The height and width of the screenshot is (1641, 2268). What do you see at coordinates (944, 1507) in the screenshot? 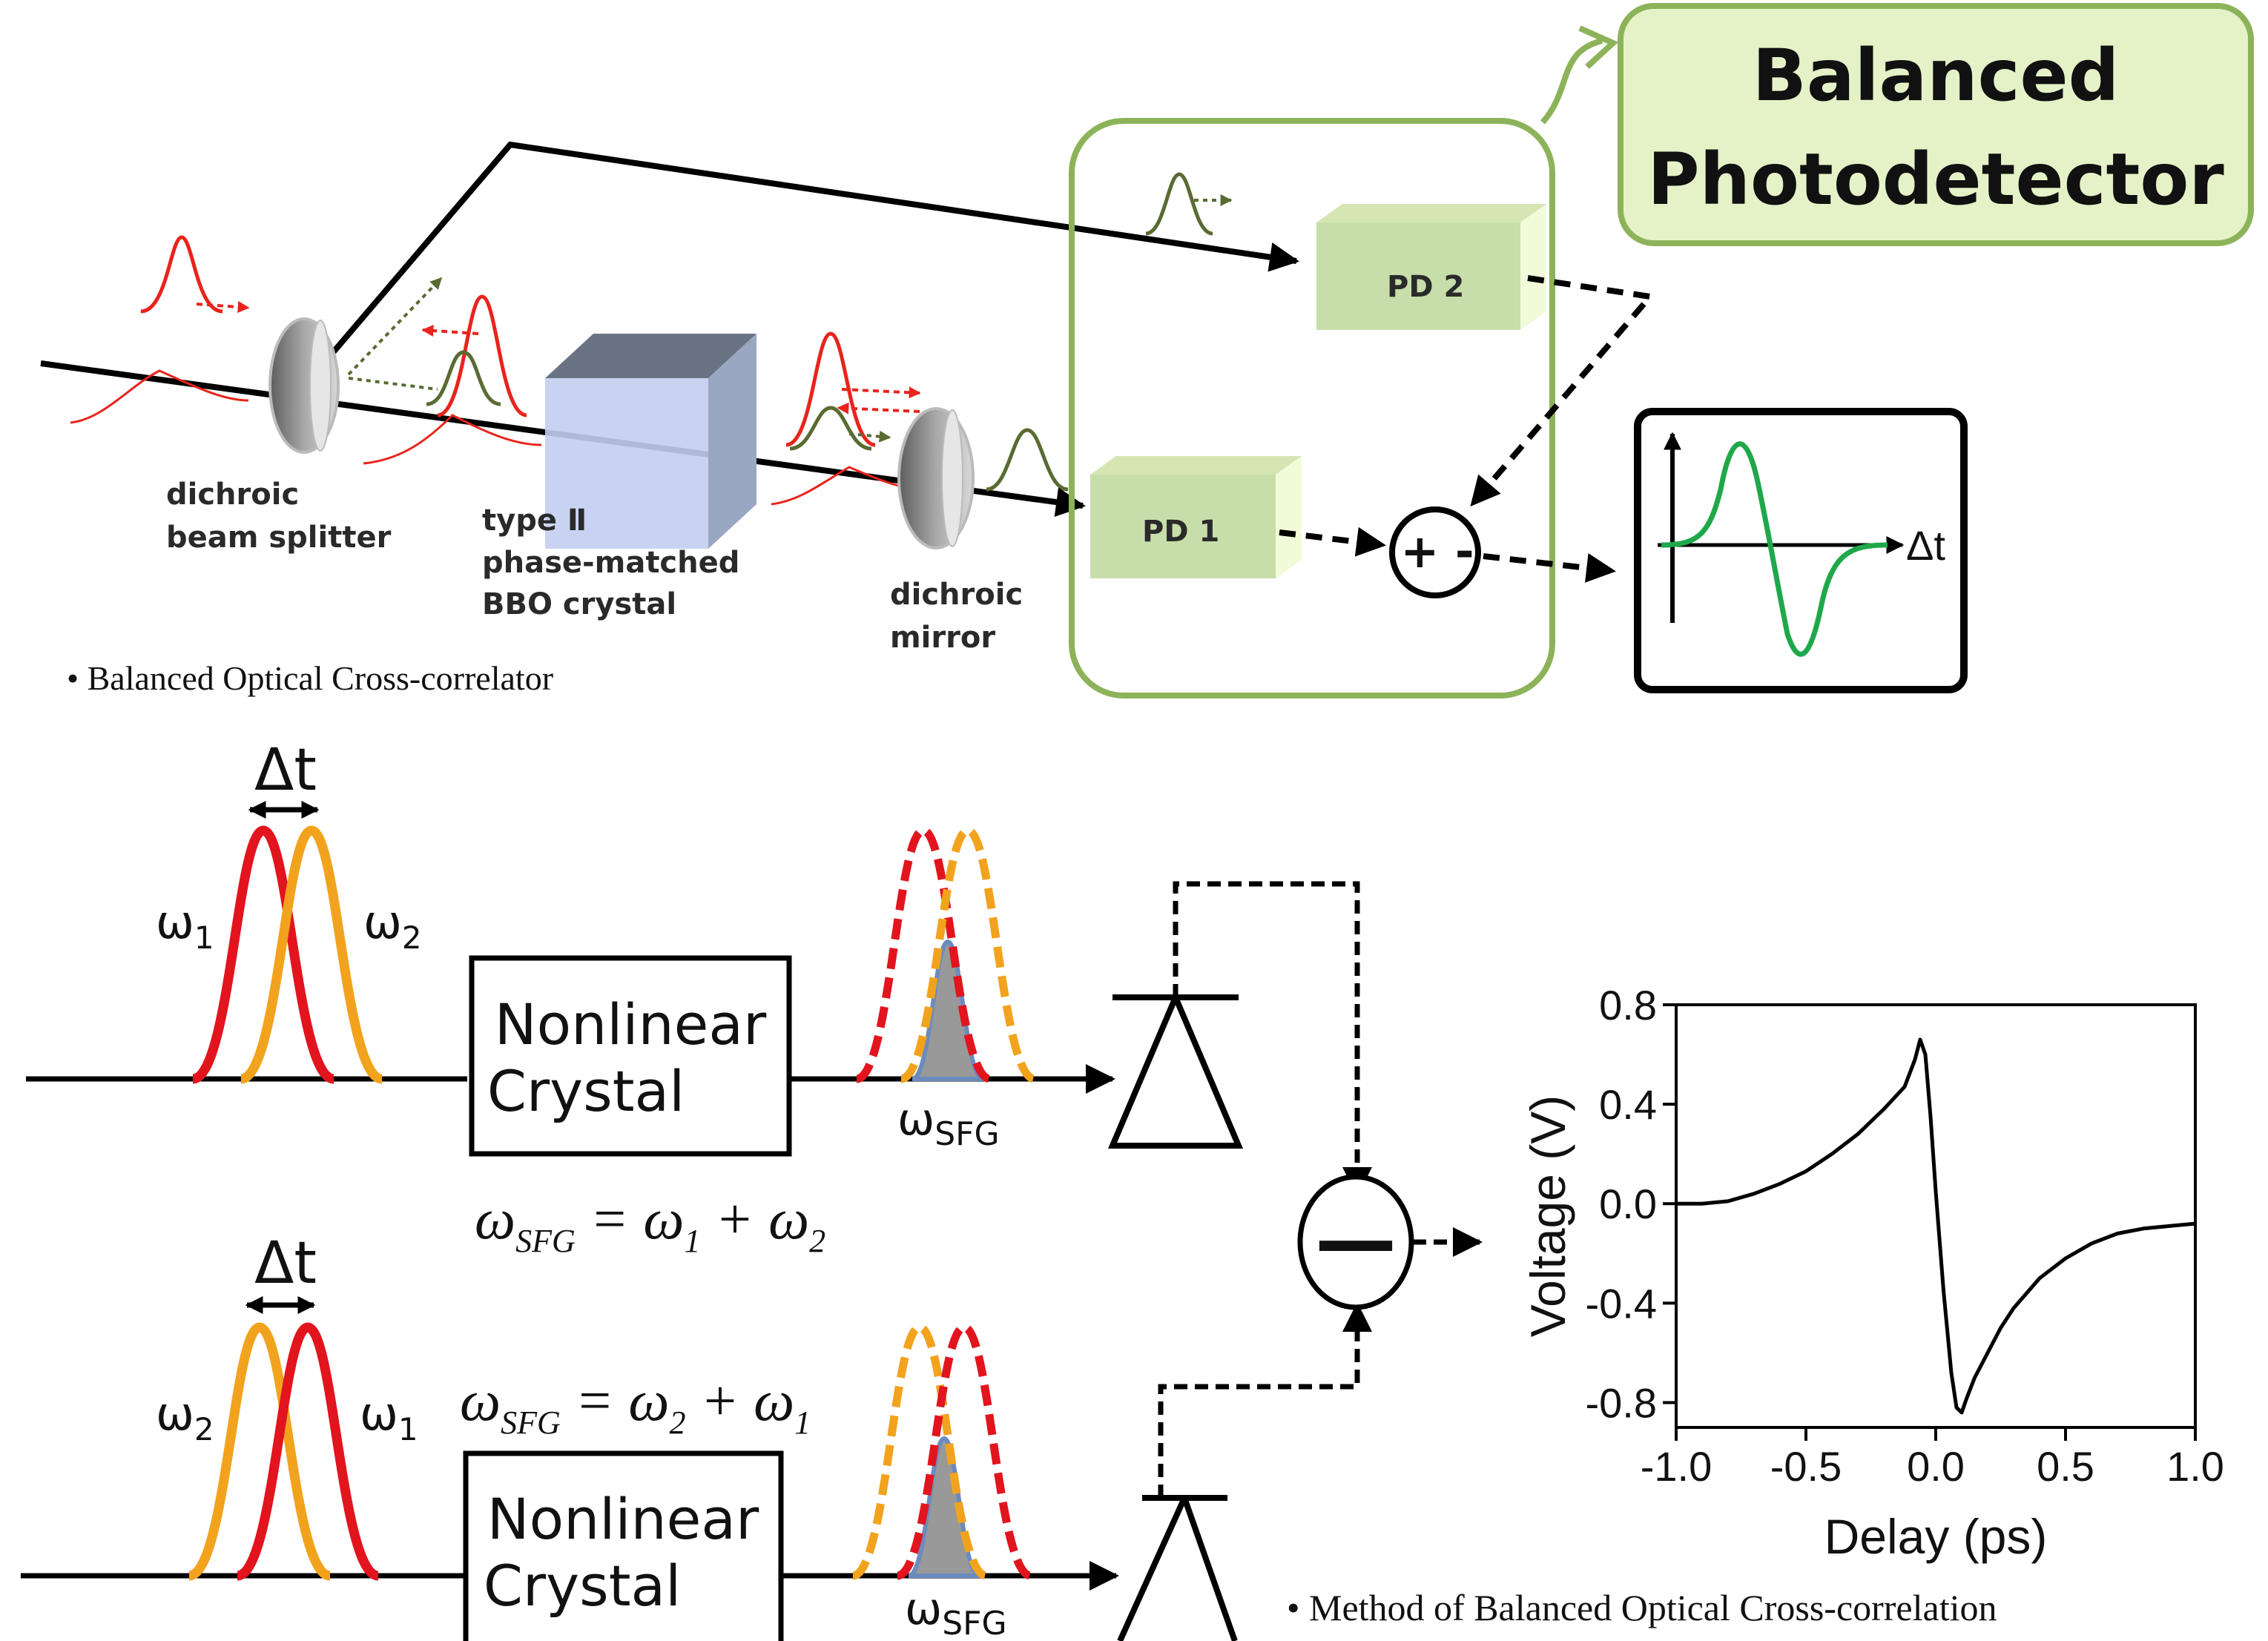
I see `bottom-sfg-fill` at bounding box center [944, 1507].